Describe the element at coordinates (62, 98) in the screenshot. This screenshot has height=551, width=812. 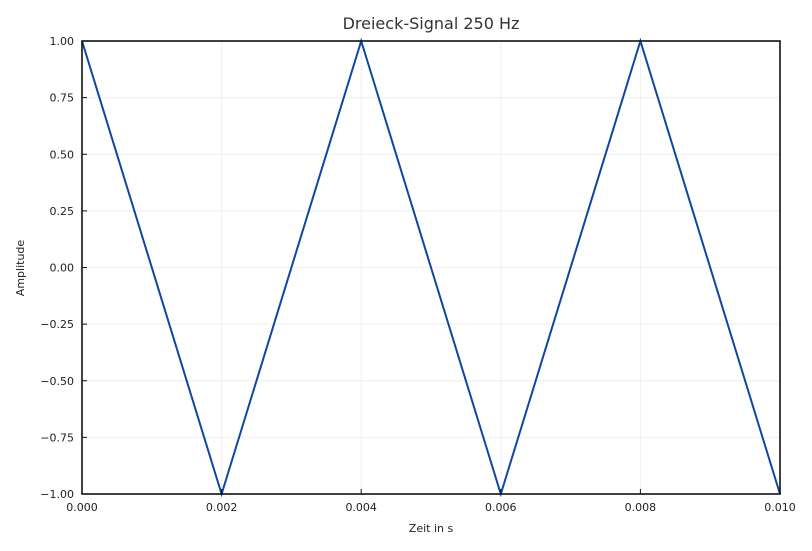
I see `y-tick-label: 0.75` at that location.